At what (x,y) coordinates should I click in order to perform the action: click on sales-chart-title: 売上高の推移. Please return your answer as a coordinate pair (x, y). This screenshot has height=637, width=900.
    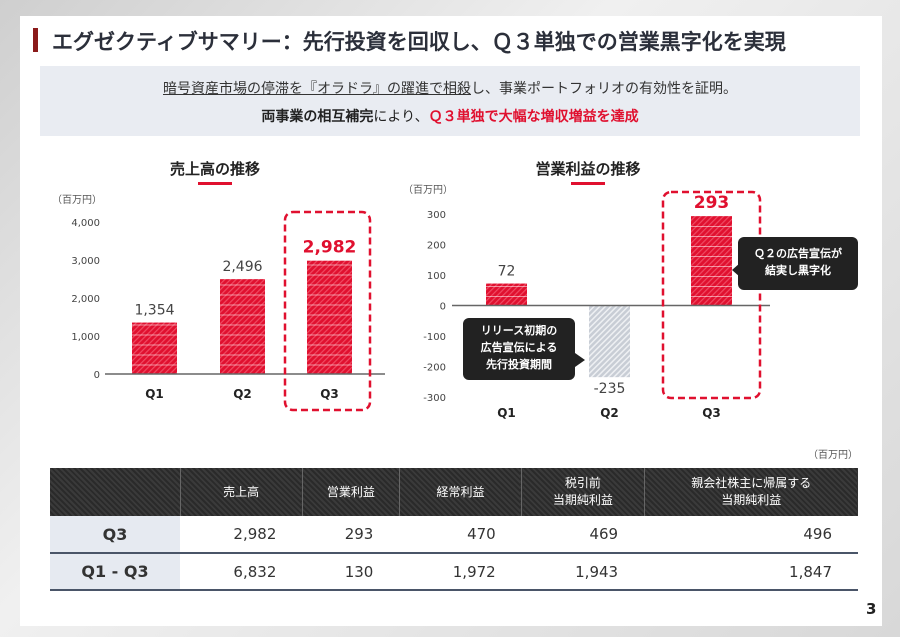
    Looking at the image, I should click on (215, 169).